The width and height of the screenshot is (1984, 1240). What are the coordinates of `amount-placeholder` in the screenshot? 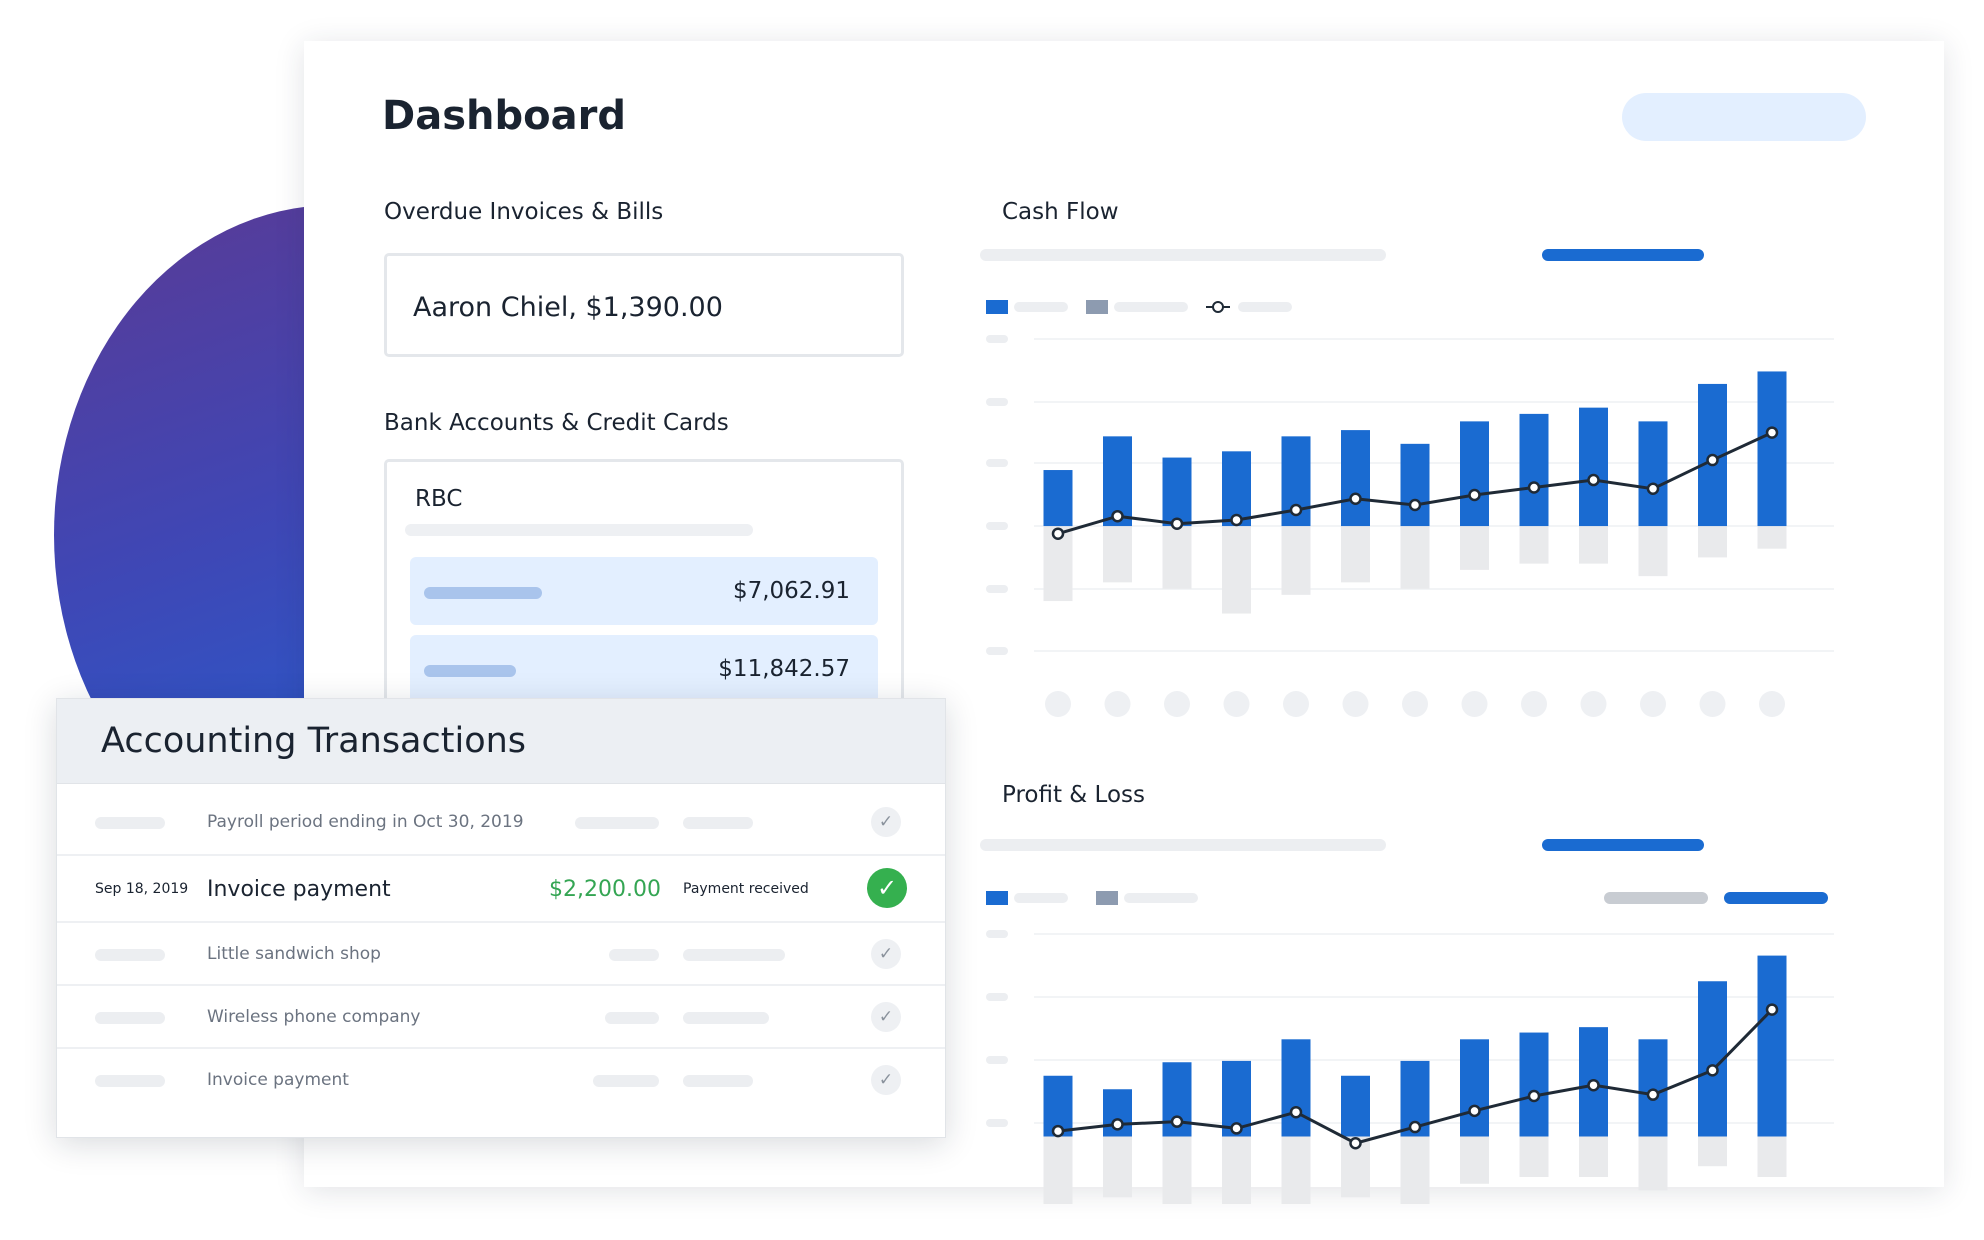 It's located at (626, 1081).